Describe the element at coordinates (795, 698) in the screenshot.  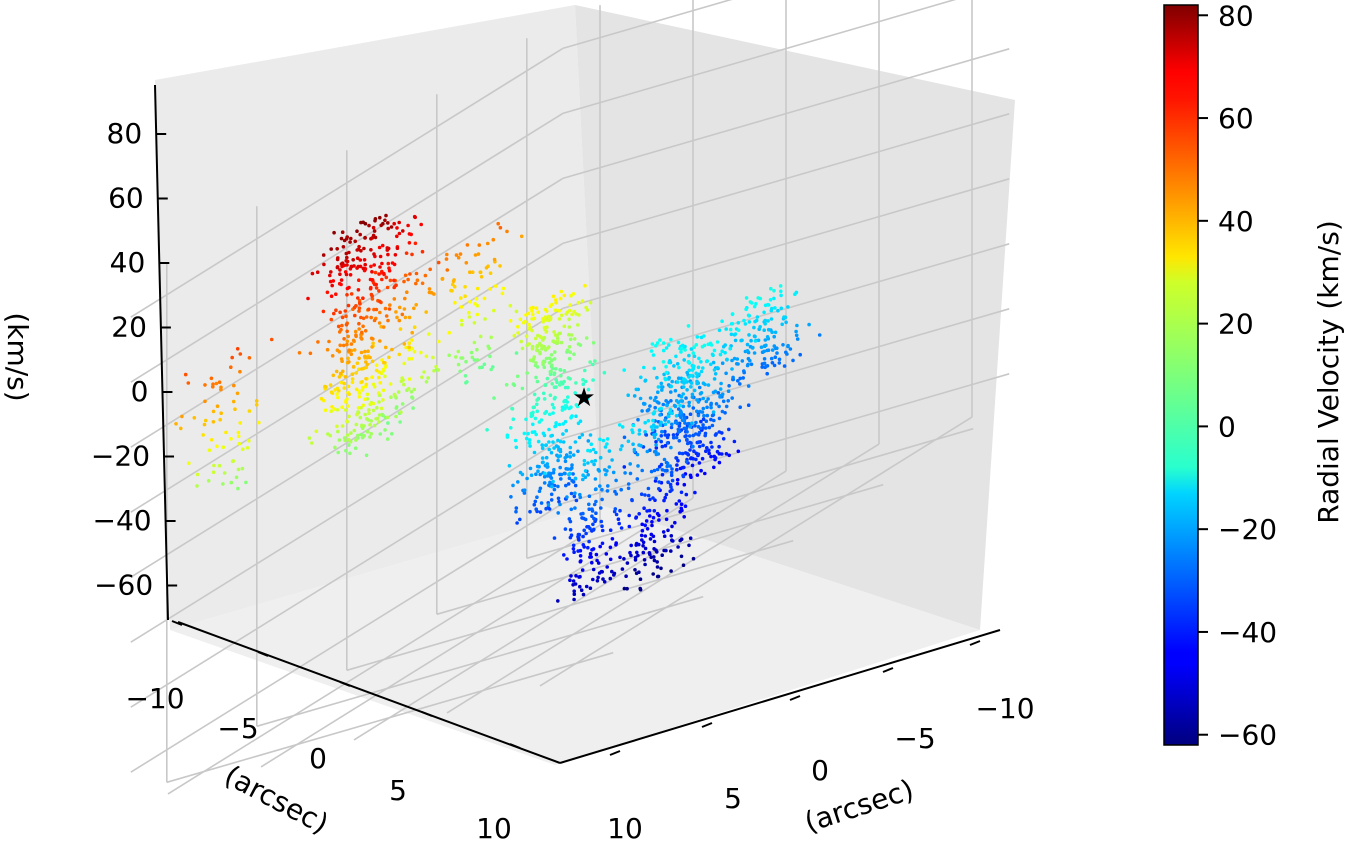
I see `y-tick-mark` at that location.